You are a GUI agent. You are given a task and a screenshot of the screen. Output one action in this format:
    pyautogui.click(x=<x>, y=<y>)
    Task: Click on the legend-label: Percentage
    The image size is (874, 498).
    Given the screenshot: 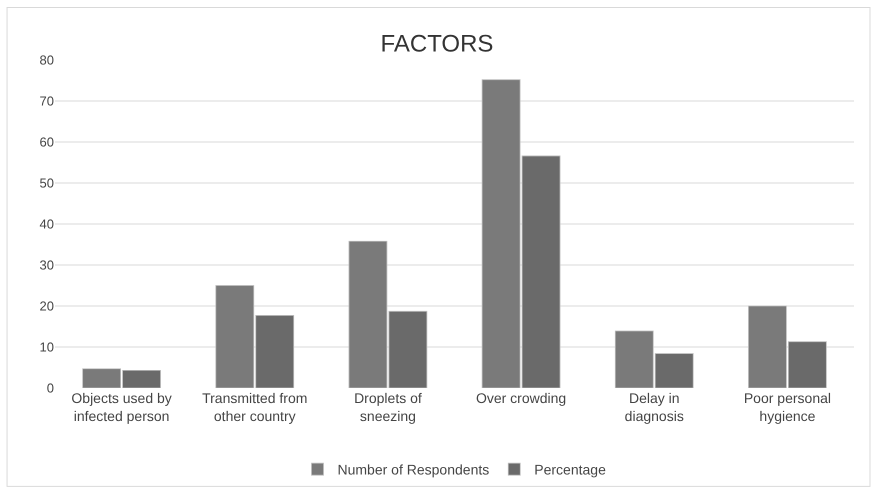 What is the action you would take?
    pyautogui.click(x=570, y=470)
    